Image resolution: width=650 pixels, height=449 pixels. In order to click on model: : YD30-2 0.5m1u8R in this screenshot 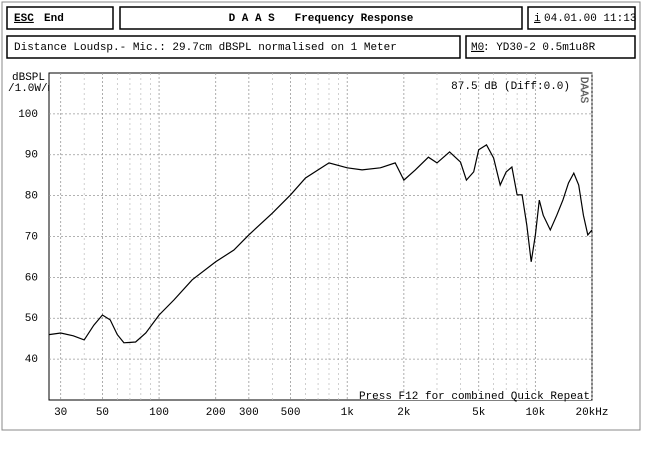, I will do `click(539, 48)`.